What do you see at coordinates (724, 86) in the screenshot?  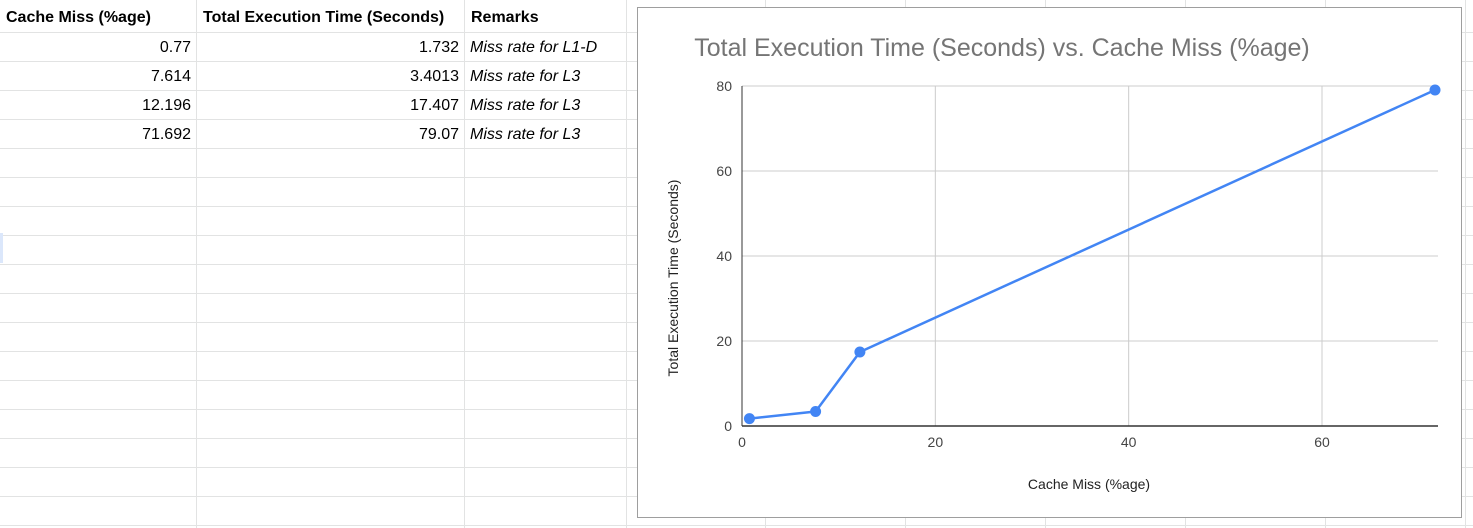 I see `y-tick-label: 80` at bounding box center [724, 86].